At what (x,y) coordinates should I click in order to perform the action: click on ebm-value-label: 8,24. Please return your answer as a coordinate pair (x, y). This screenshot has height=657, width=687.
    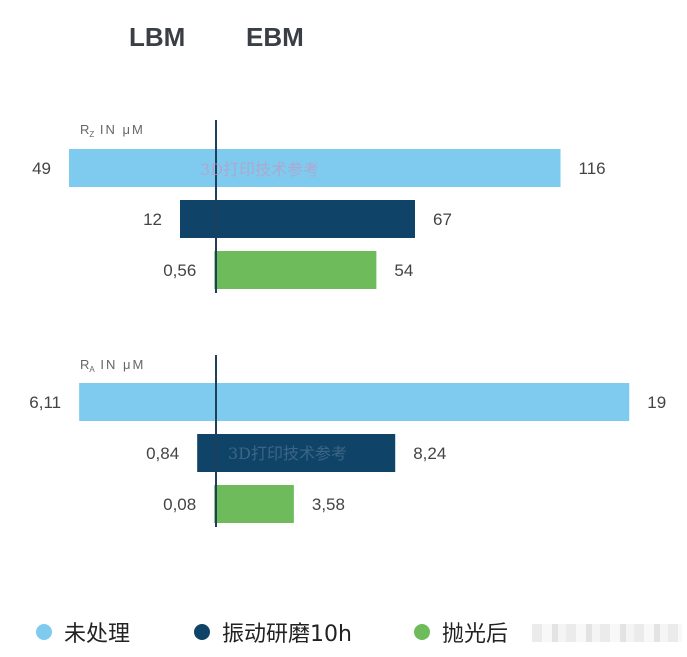
    Looking at the image, I should click on (429, 453).